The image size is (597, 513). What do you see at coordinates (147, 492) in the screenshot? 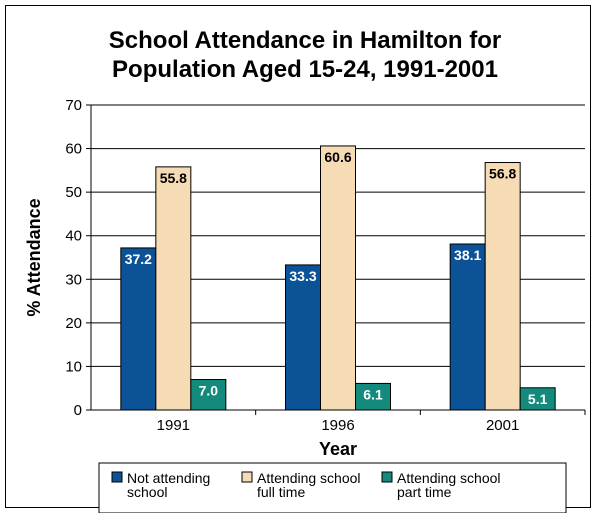
I see `legend-label-line: school` at bounding box center [147, 492].